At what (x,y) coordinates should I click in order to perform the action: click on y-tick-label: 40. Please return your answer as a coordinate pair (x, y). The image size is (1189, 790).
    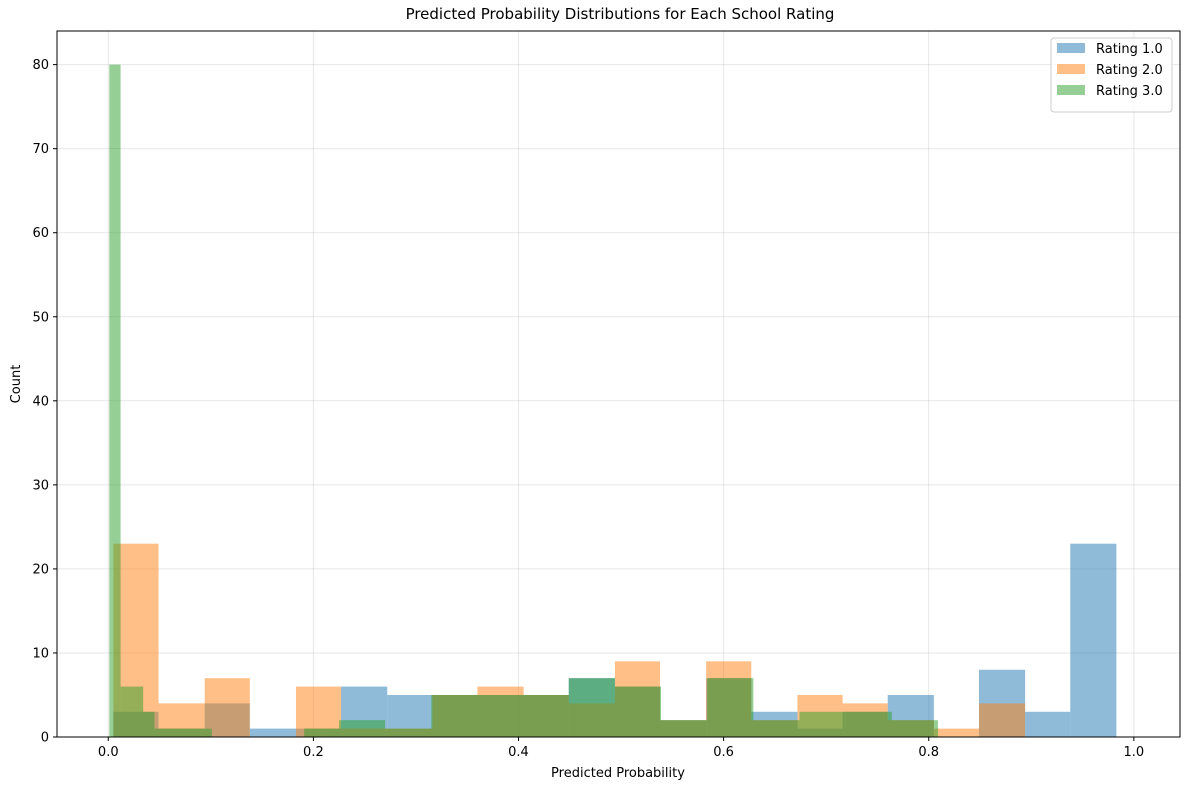
    Looking at the image, I should click on (40, 401).